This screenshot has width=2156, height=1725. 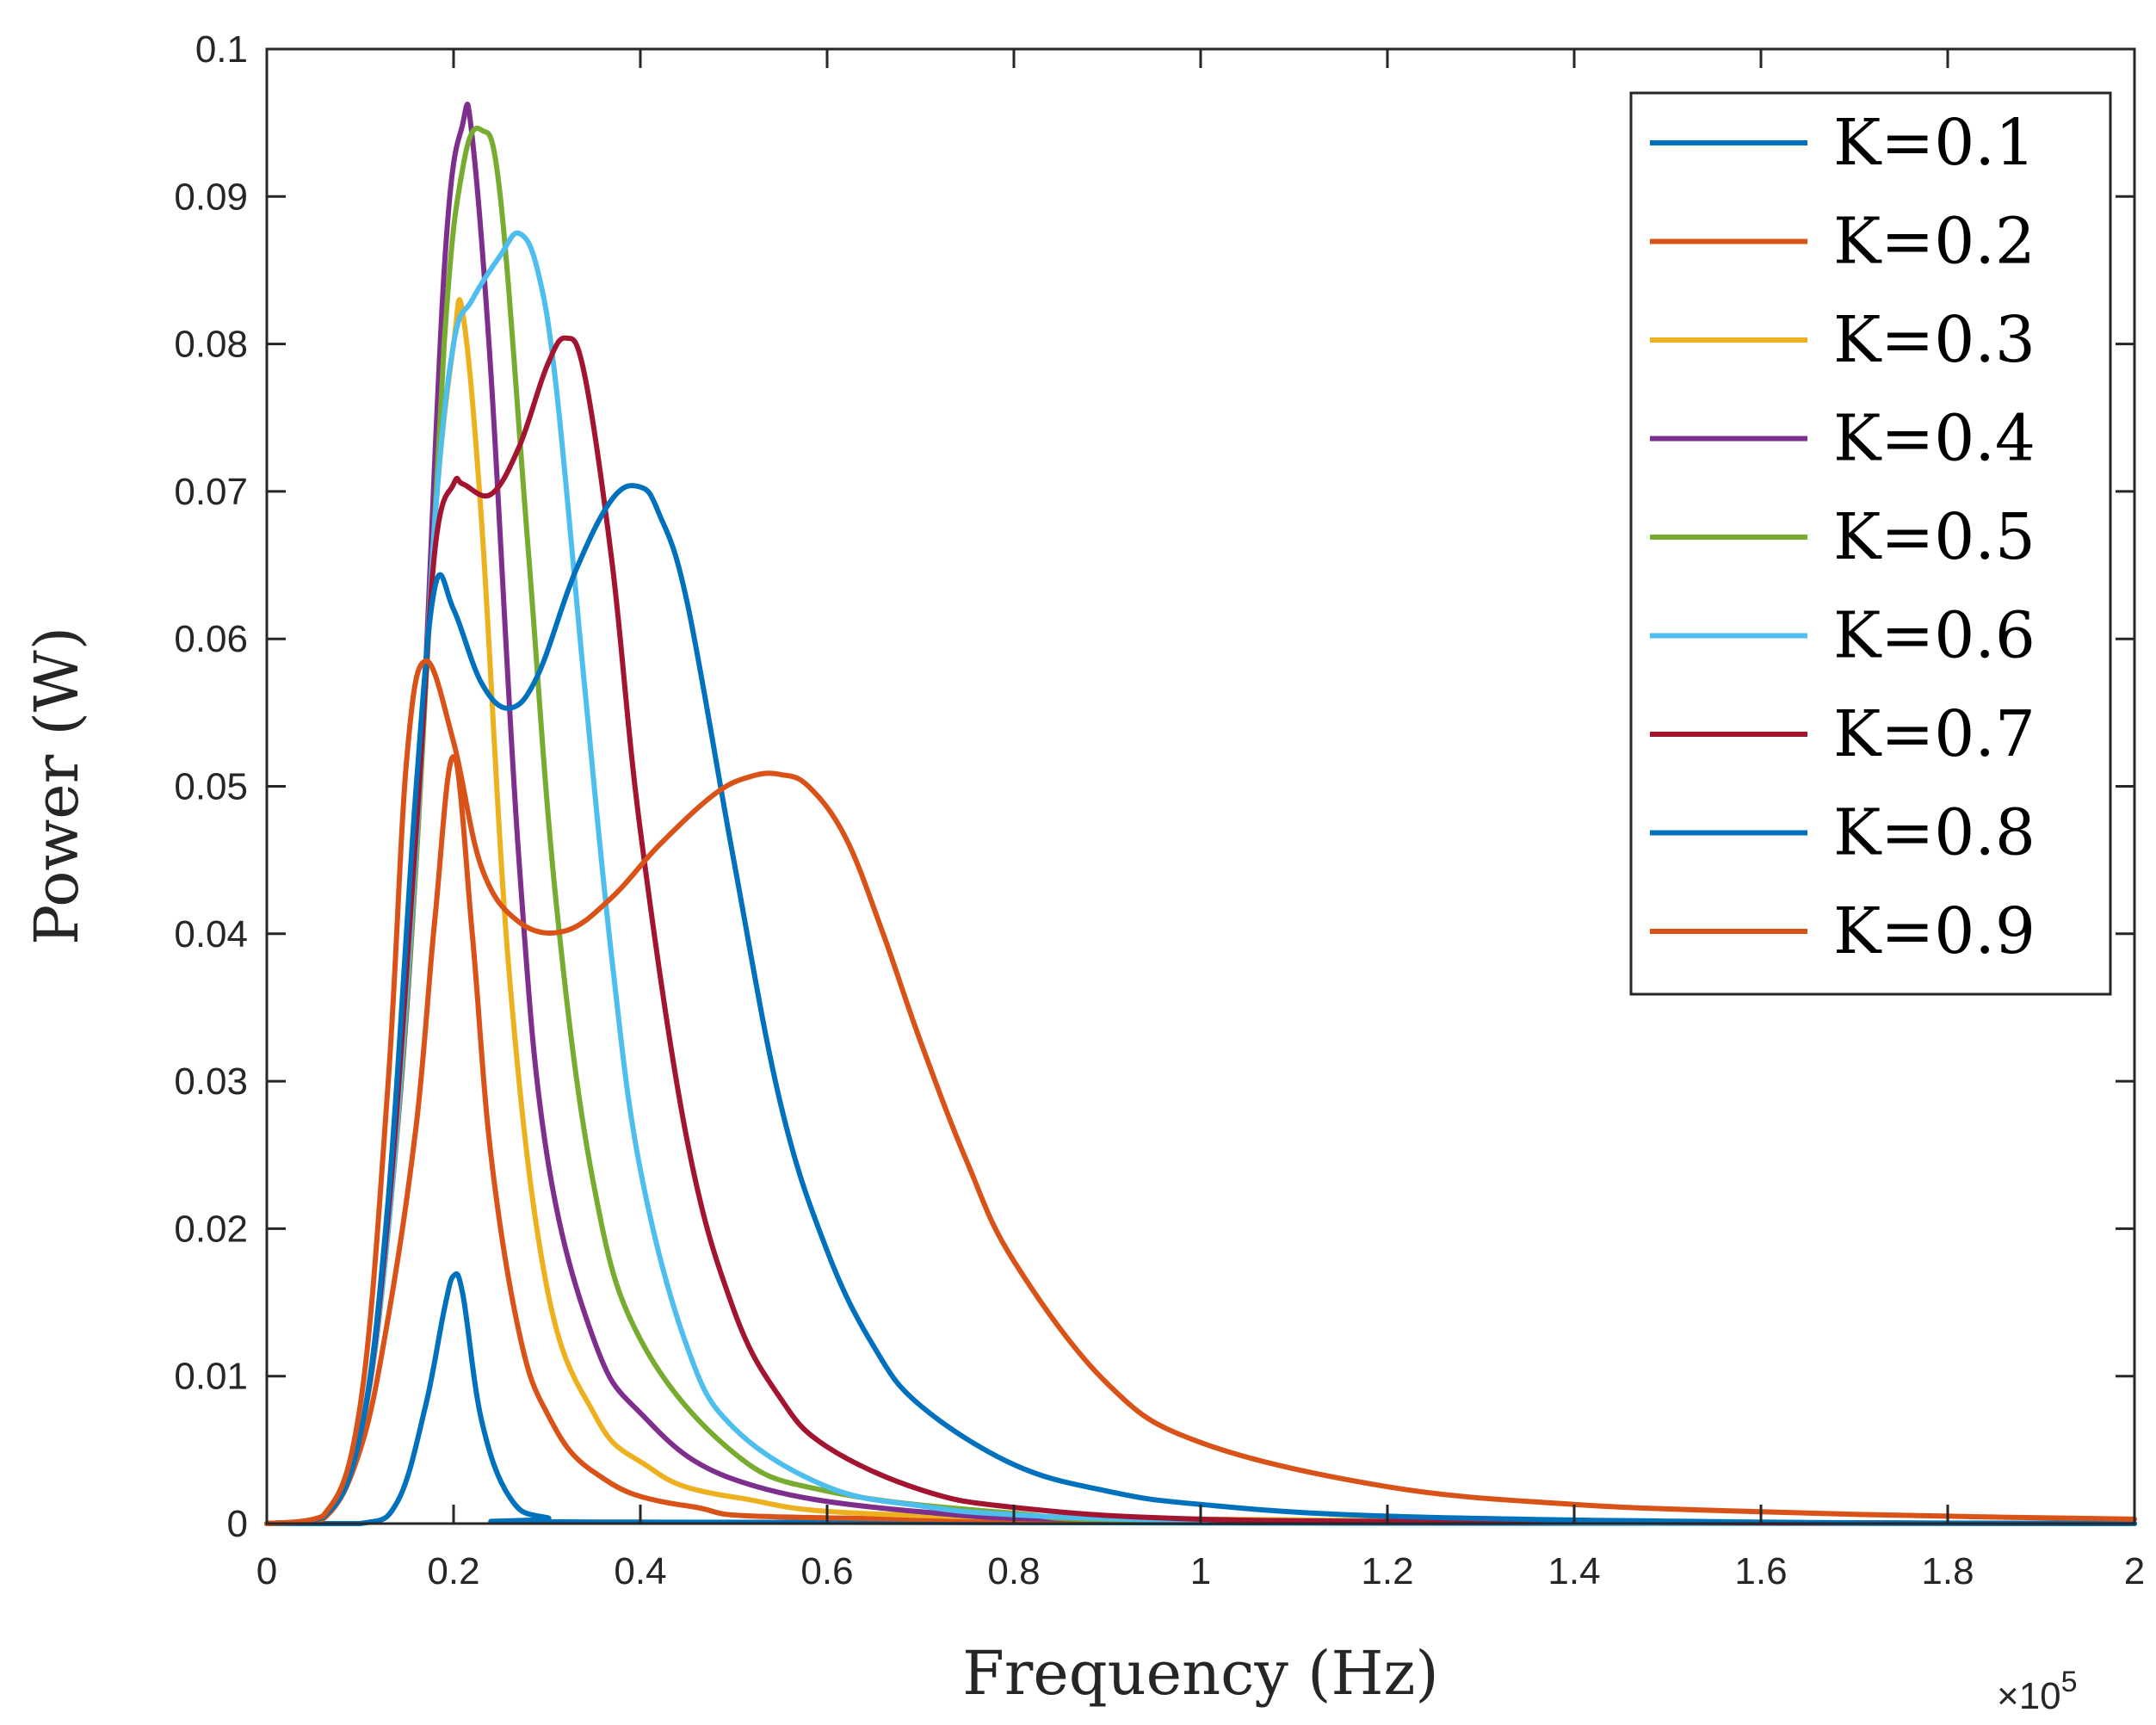 I want to click on x-tick-label: 0.4, so click(x=640, y=1571).